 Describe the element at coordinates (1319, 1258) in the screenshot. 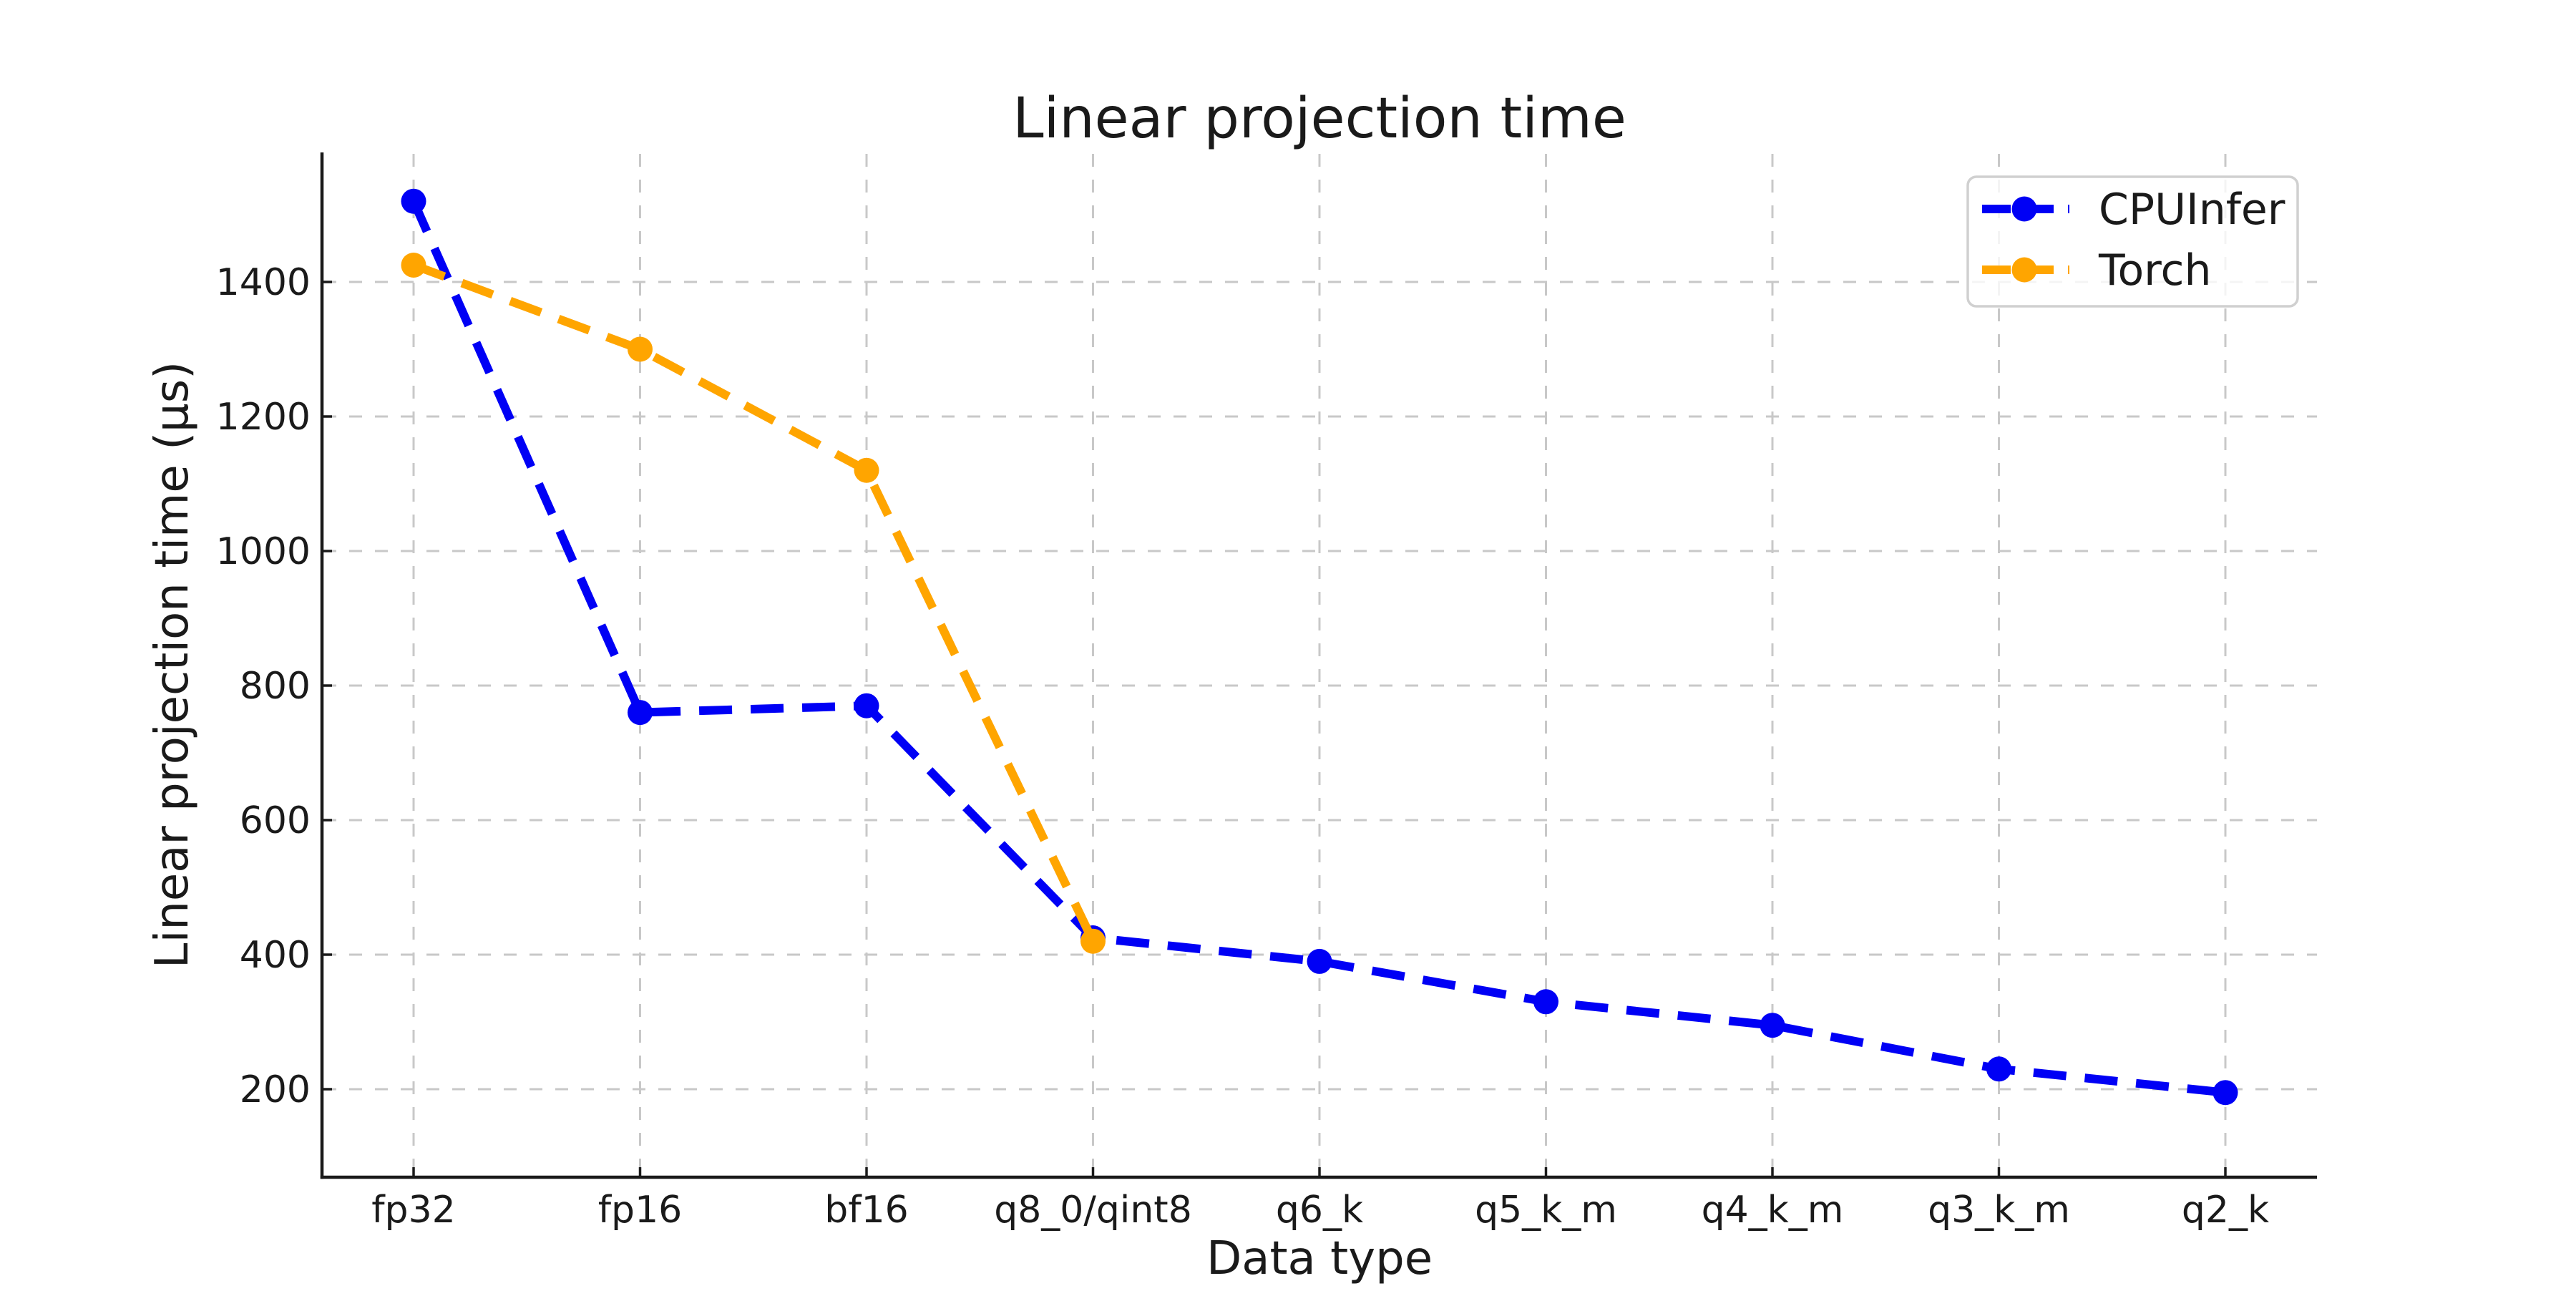

I see `x-axis-label: Data type` at that location.